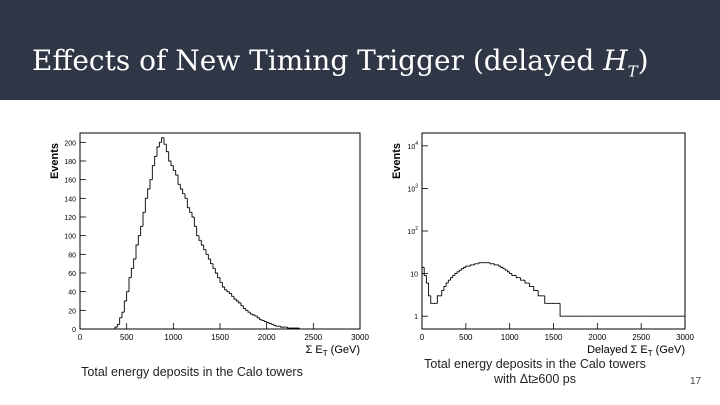 Image resolution: width=720 pixels, height=405 pixels. Describe the element at coordinates (80, 337) in the screenshot. I see `left-x-tick-label: 0` at that location.